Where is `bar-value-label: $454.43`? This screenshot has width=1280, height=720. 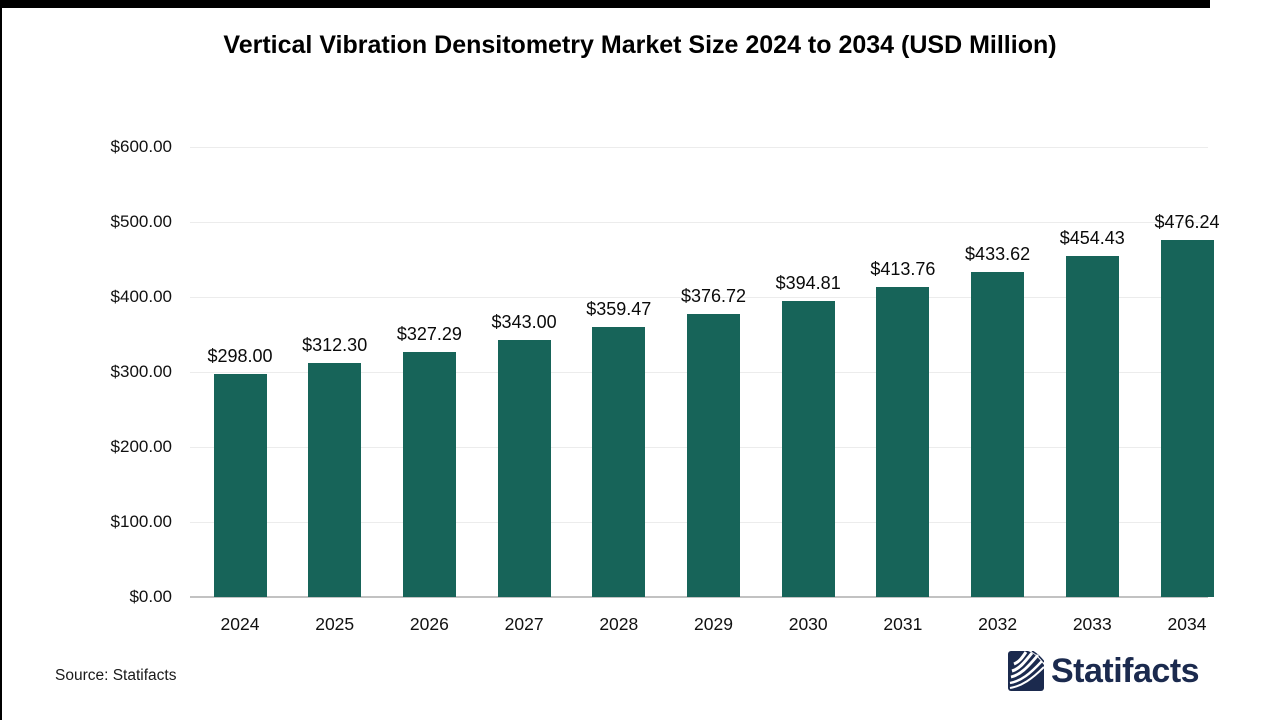
bar-value-label: $454.43 is located at coordinates (1092, 238).